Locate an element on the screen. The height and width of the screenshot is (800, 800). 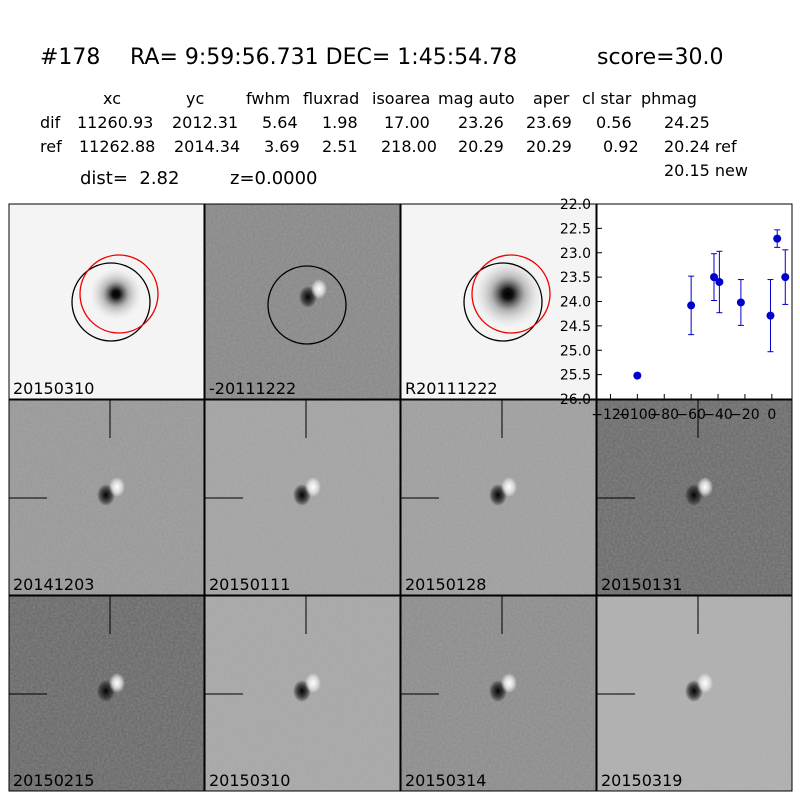
cell: 2014.34 is located at coordinates (207, 146).